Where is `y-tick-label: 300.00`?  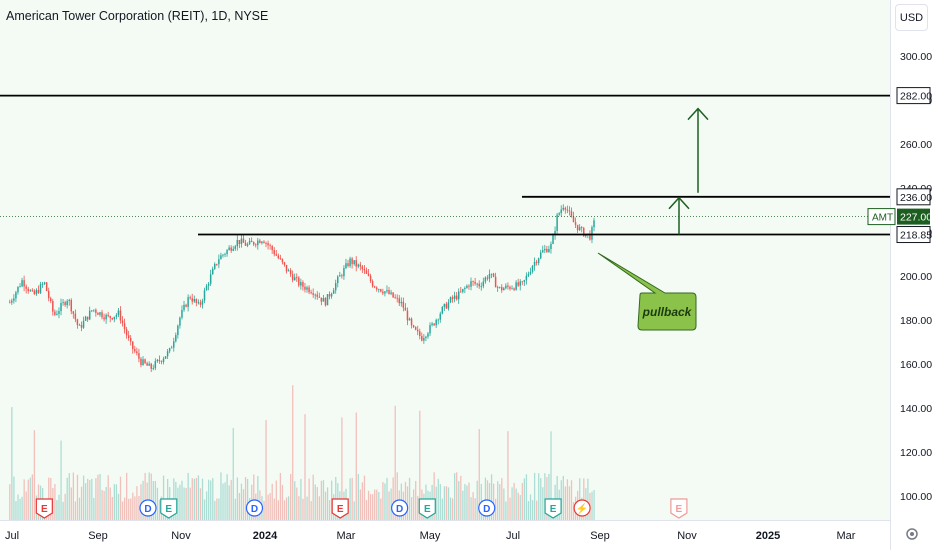
y-tick-label: 300.00 is located at coordinates (916, 57).